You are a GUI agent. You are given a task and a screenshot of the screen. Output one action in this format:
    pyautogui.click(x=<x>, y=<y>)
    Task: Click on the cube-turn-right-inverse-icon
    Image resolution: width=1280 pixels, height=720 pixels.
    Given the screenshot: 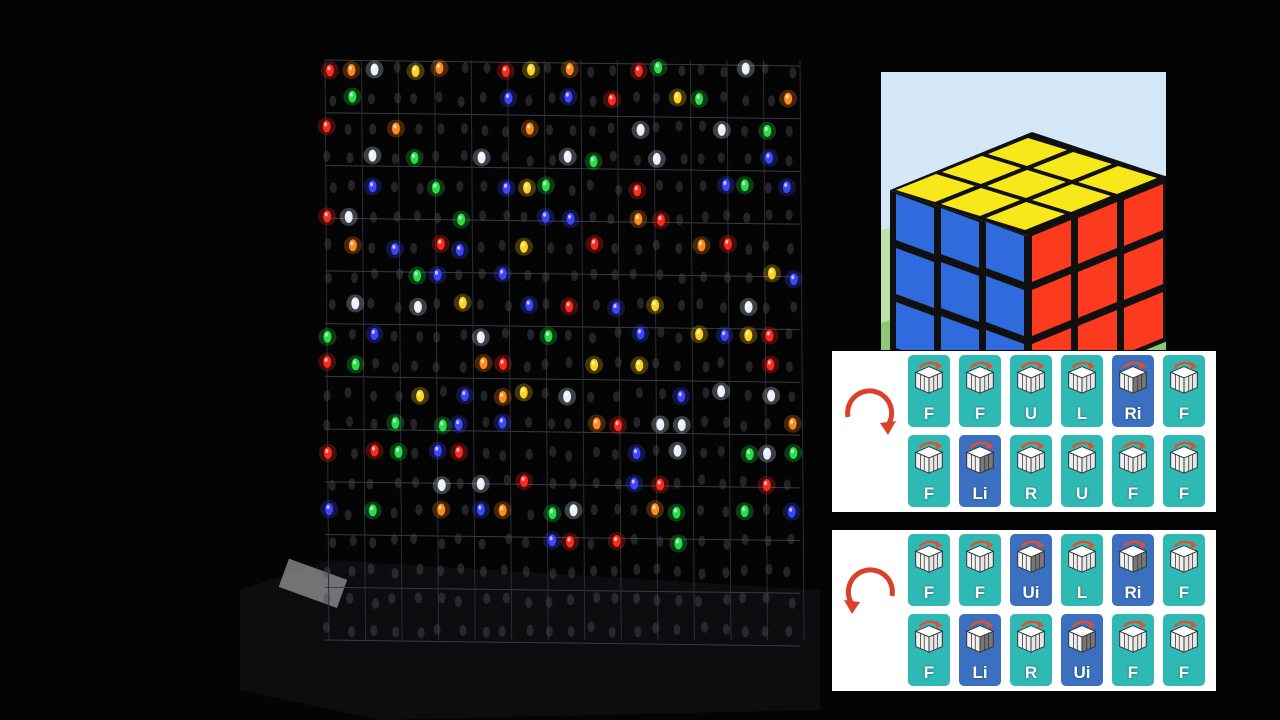 What is the action you would take?
    pyautogui.click(x=1133, y=377)
    